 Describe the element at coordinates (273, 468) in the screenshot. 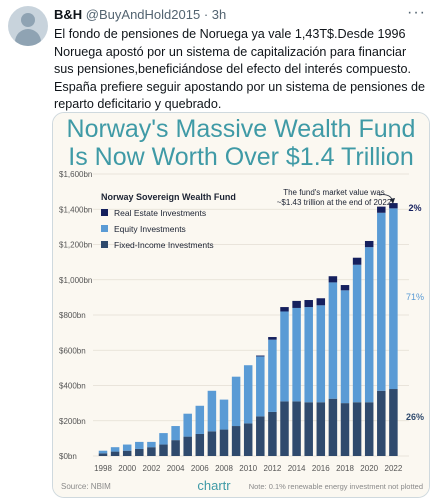

I see `x-tick-label: 2012` at that location.